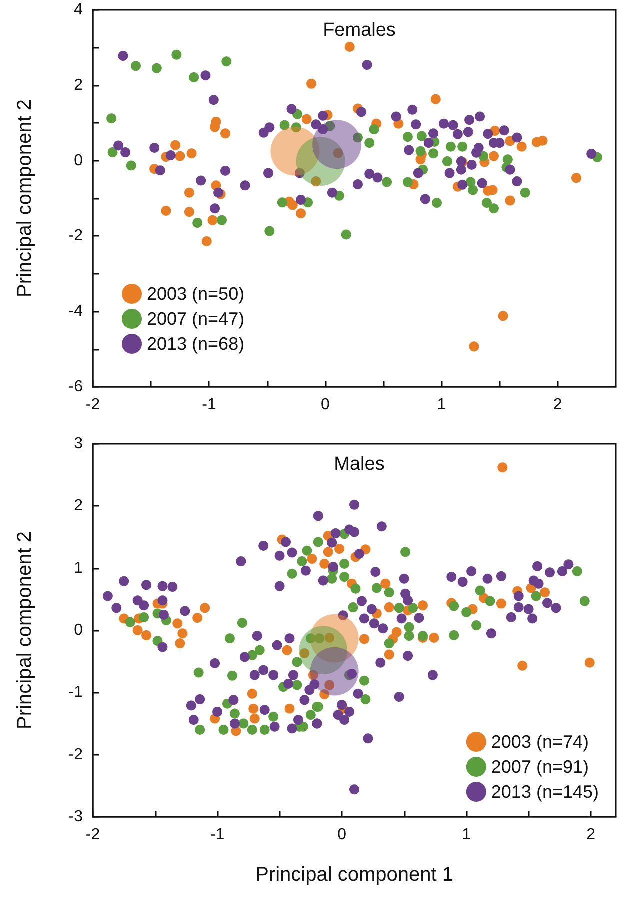 The width and height of the screenshot is (619, 902). I want to click on y-tick-label: 3, so click(79, 444).